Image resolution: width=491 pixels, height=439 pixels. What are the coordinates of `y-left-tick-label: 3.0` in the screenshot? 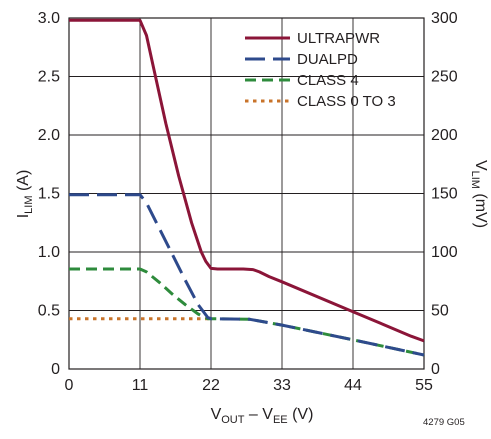 It's located at (49, 18).